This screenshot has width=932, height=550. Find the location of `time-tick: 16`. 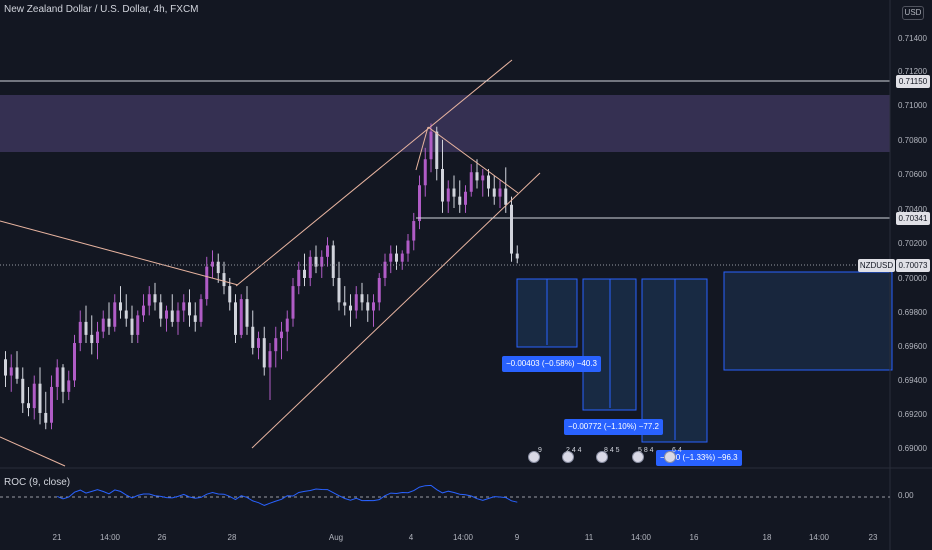

time-tick: 16 is located at coordinates (694, 537).